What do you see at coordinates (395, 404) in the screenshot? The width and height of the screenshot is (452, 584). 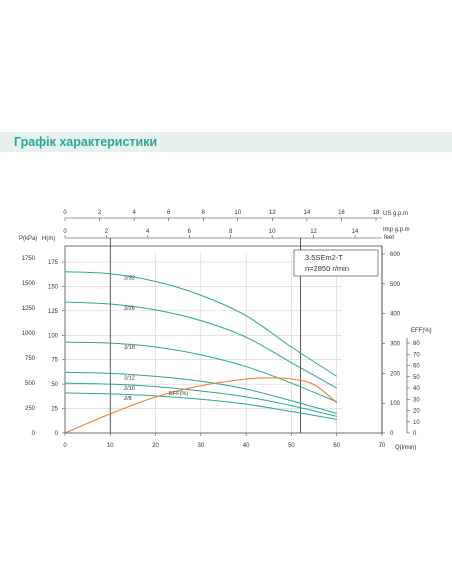 I see `feet-tick-label: 100` at bounding box center [395, 404].